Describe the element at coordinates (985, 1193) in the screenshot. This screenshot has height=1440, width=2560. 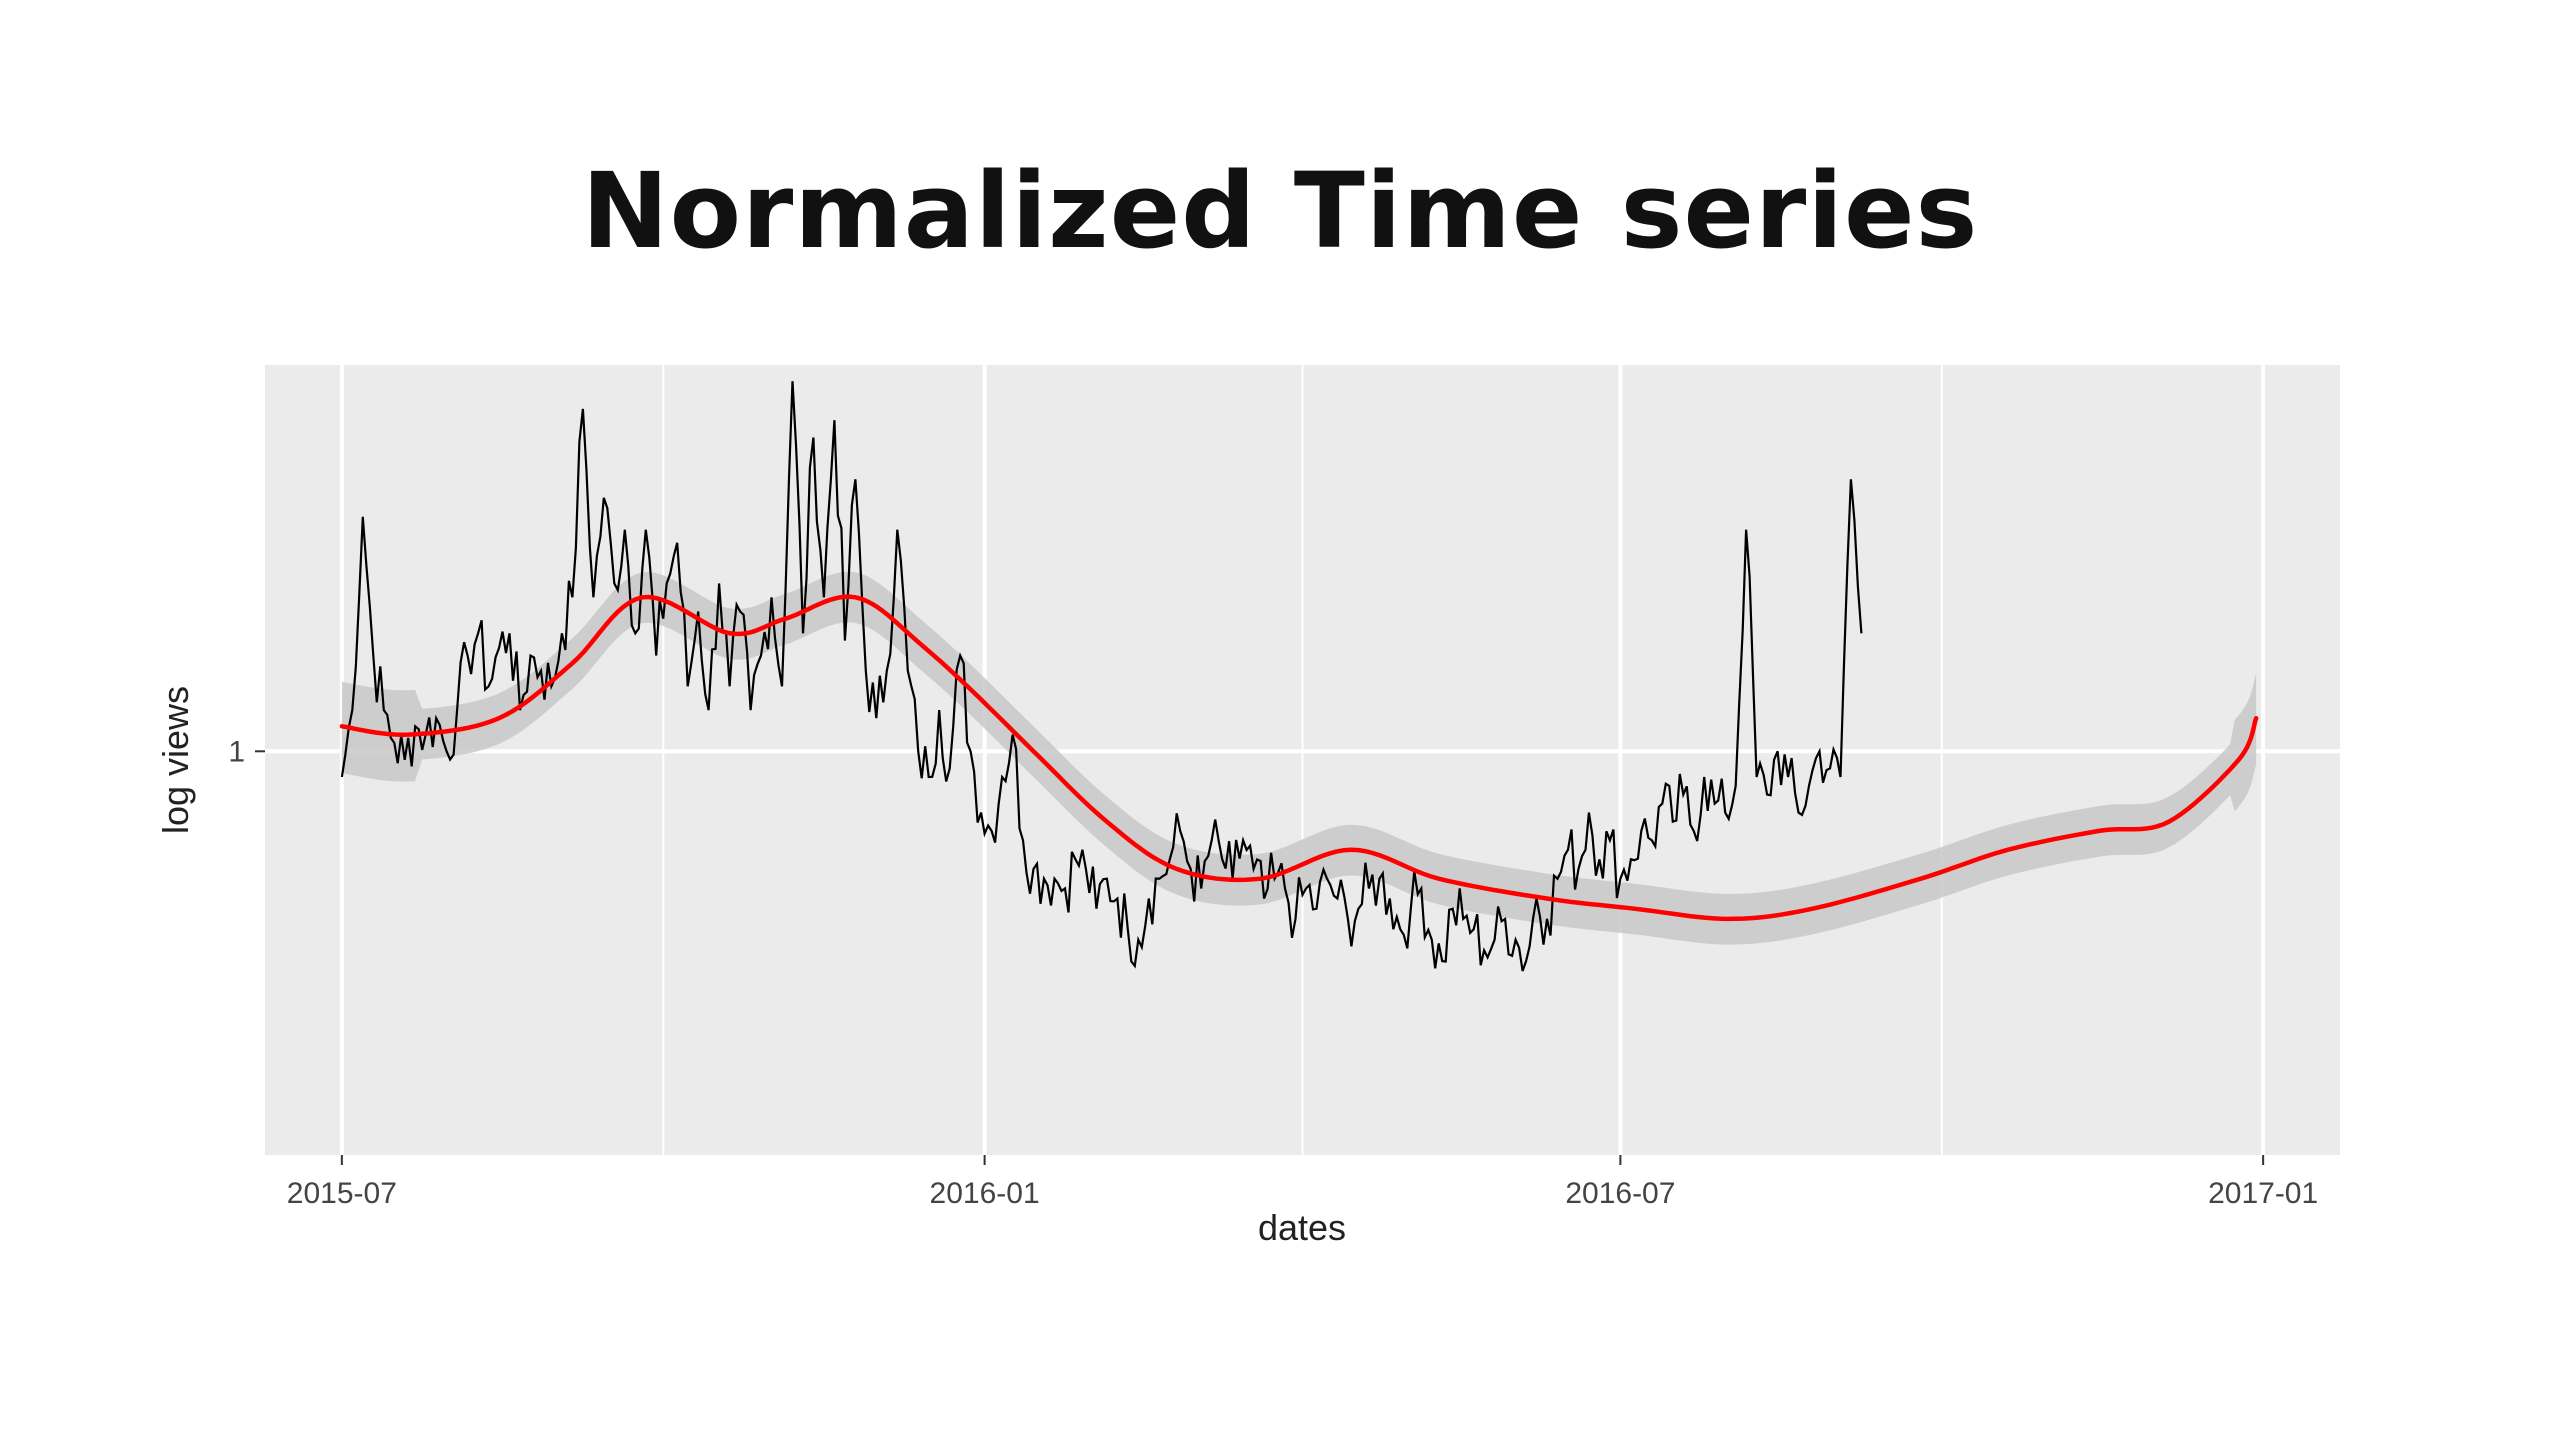
I see `x-tick-label: 2016-01` at that location.